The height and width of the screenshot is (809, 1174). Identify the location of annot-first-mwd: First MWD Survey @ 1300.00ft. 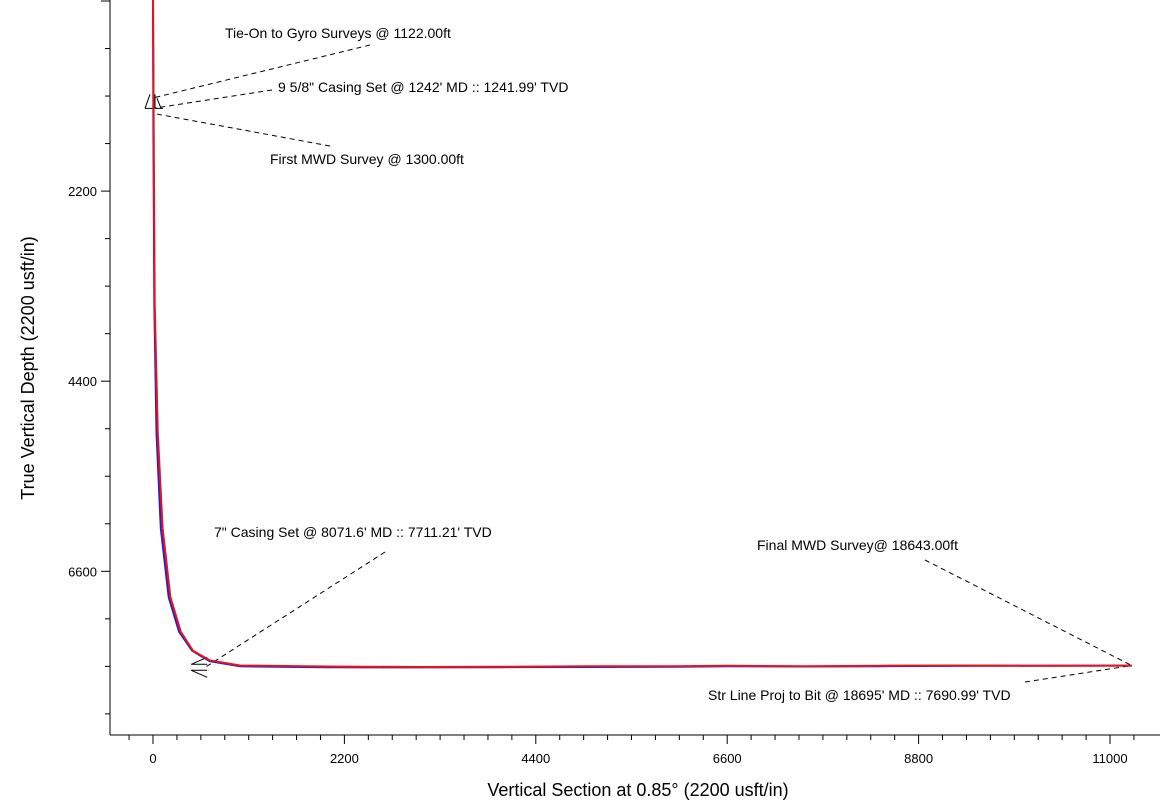
(367, 159).